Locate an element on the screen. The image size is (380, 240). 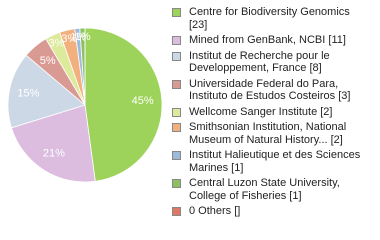
legend-item: Mined from GenBank, NCBI [11] is located at coordinates (272, 40).